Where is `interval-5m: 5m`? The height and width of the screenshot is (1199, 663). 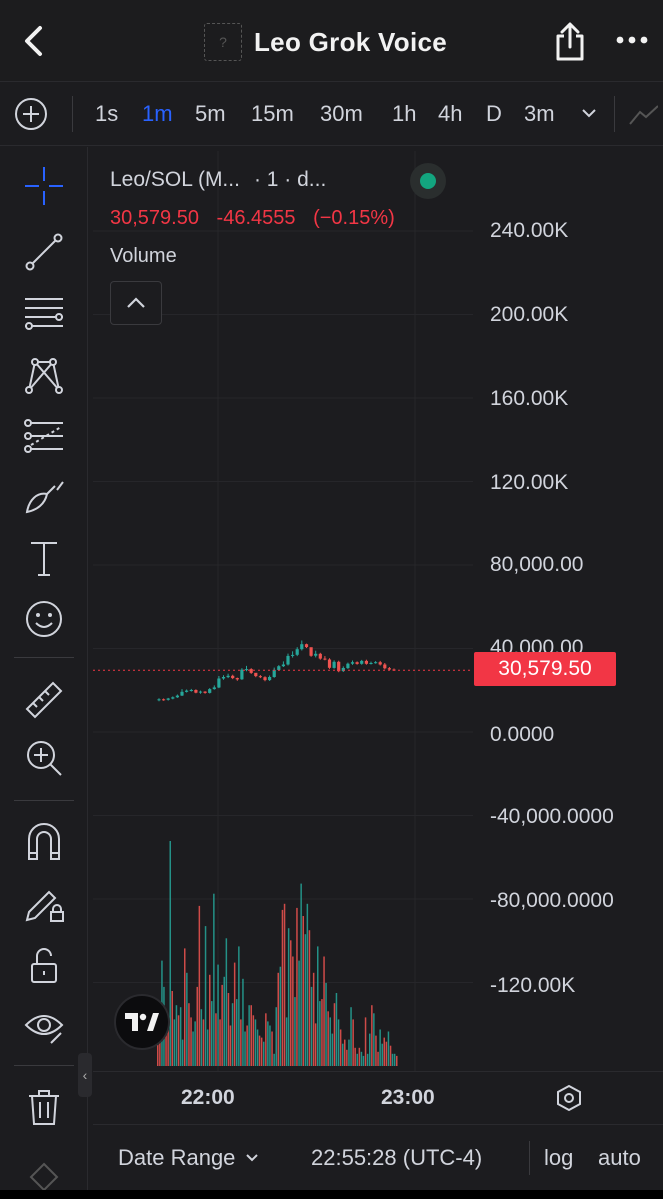
interval-5m: 5m is located at coordinates (210, 113).